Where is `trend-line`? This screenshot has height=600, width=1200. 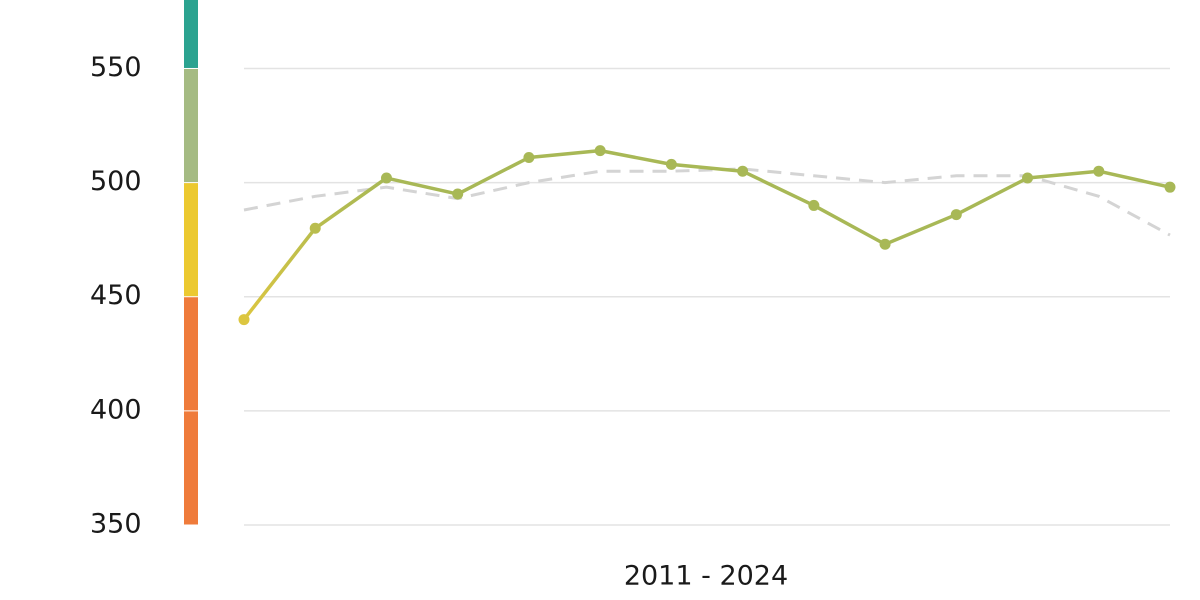 trend-line is located at coordinates (707, 202).